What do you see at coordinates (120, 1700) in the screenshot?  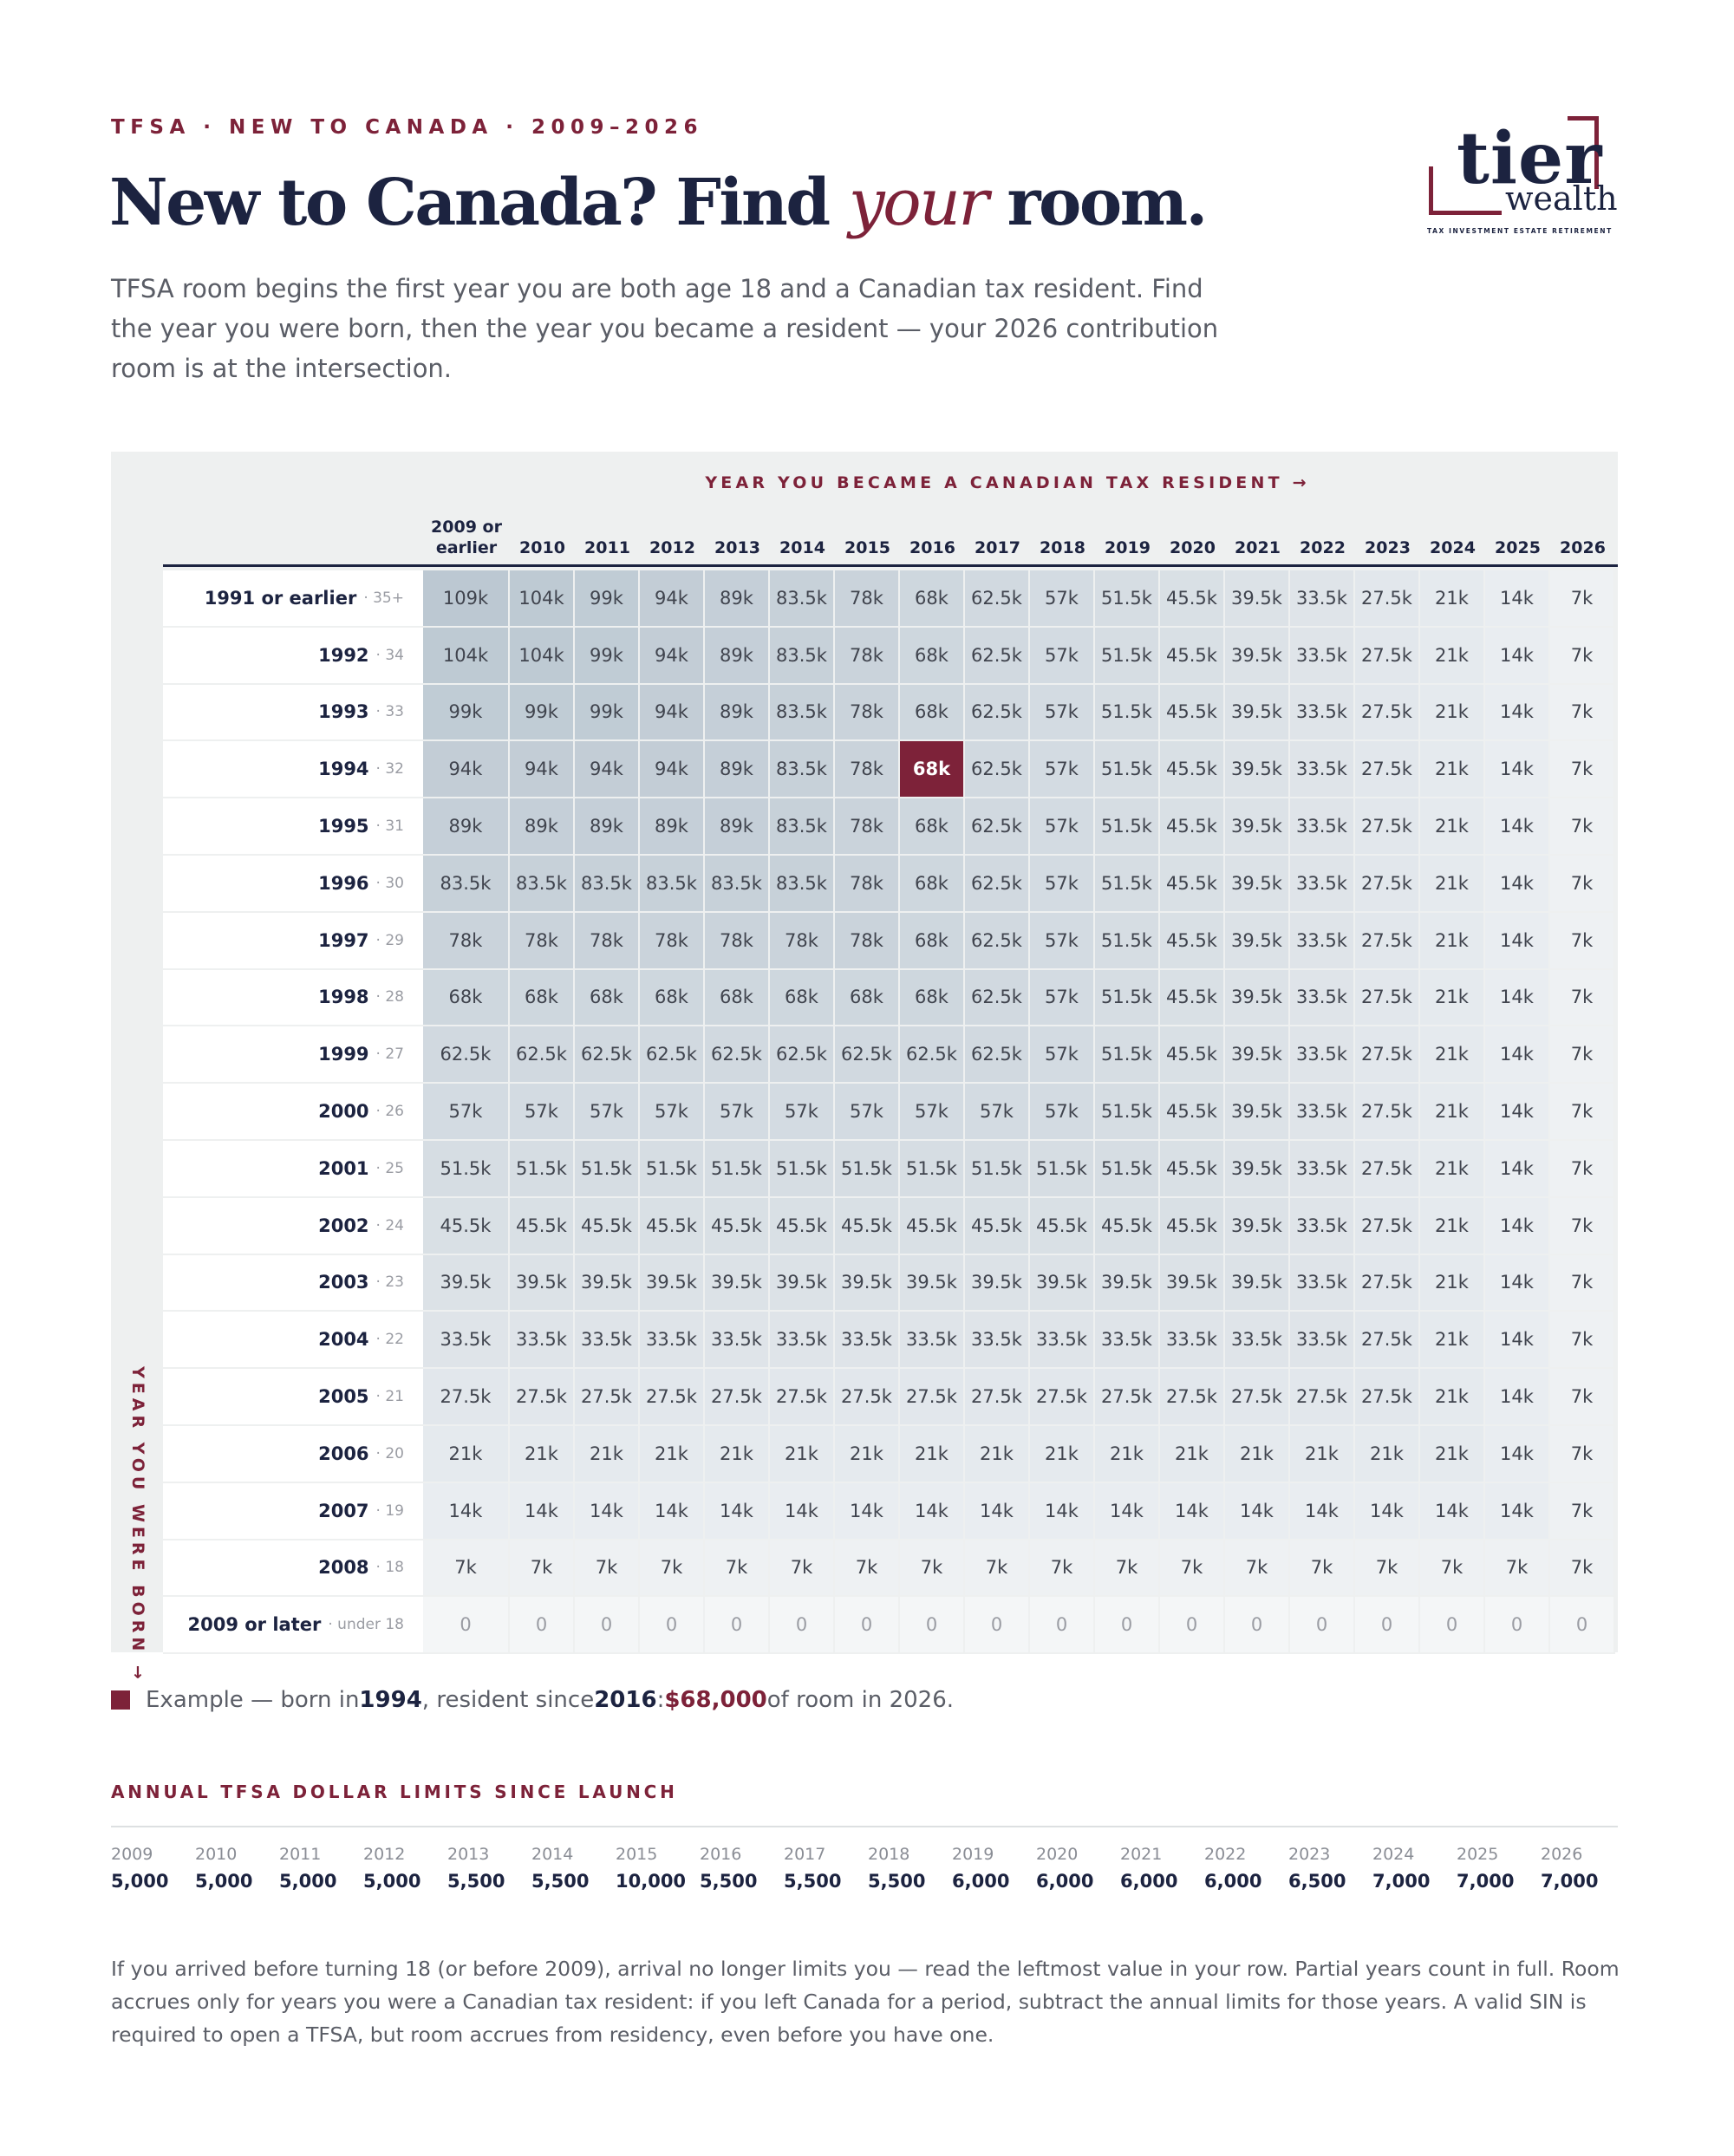 I see `legend-swatch` at bounding box center [120, 1700].